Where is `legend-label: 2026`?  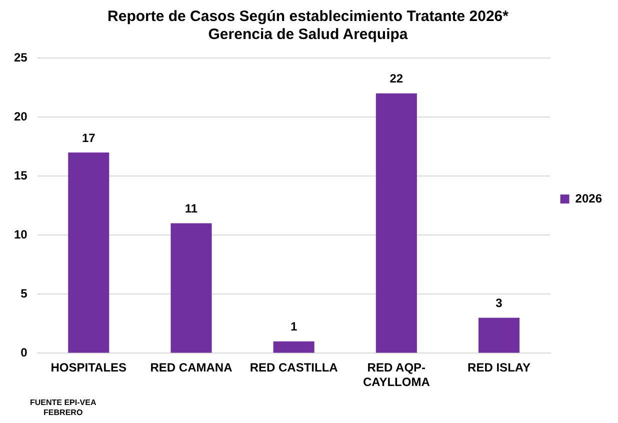 legend-label: 2026 is located at coordinates (588, 198).